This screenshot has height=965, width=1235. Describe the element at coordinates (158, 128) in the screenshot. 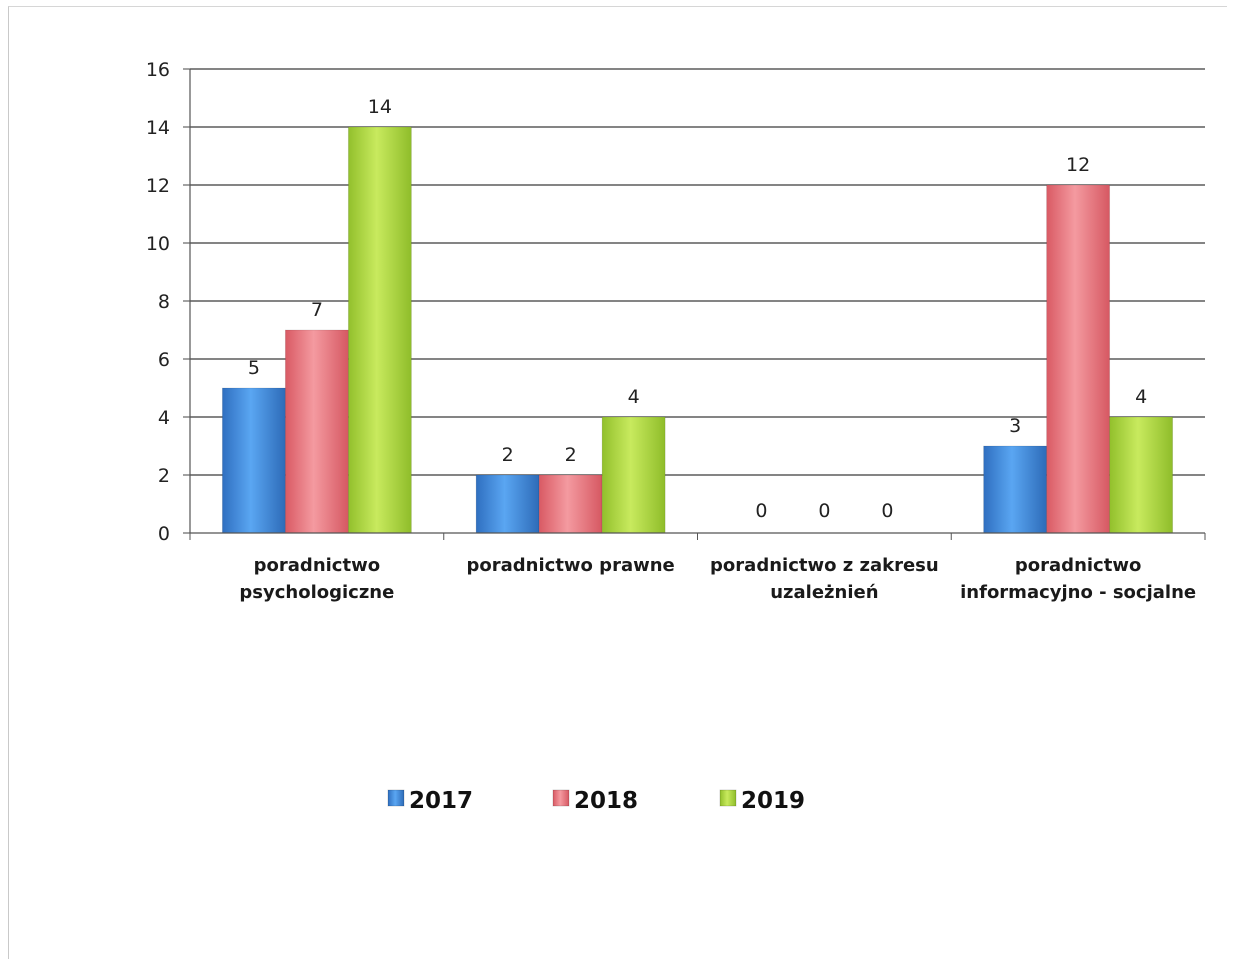

I see `y-tick-label: 14` at that location.